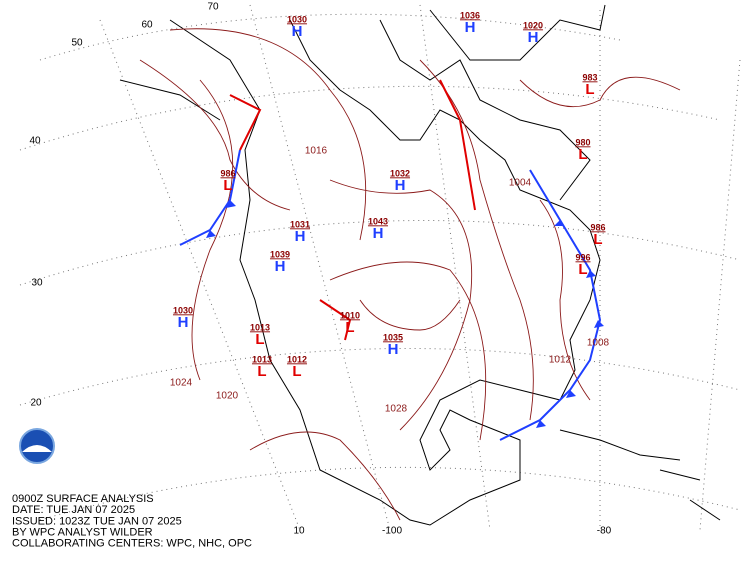 This screenshot has height=562, width=748. I want to click on center-pressure: 1012, so click(297, 359).